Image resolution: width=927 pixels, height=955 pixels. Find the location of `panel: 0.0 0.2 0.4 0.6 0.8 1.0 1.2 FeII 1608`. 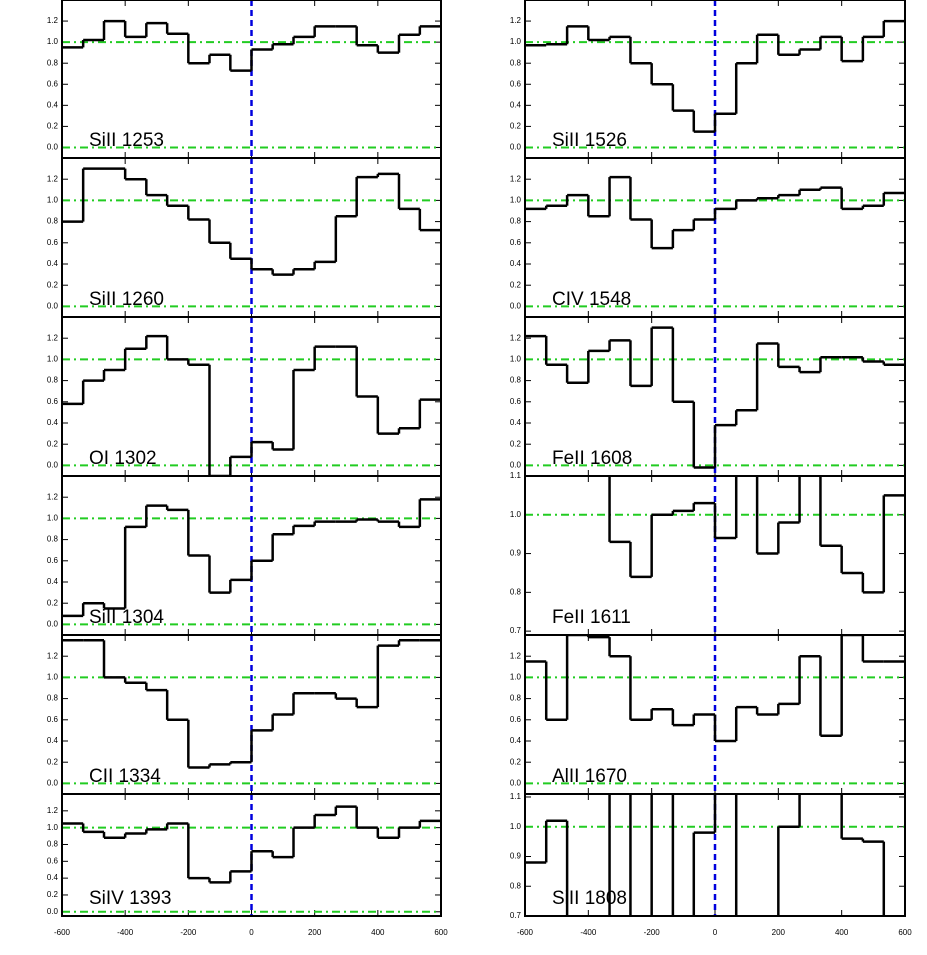

panel: 0.0 0.2 0.4 0.6 0.8 1.0 1.2 FeII 1608 is located at coordinates (708, 396).